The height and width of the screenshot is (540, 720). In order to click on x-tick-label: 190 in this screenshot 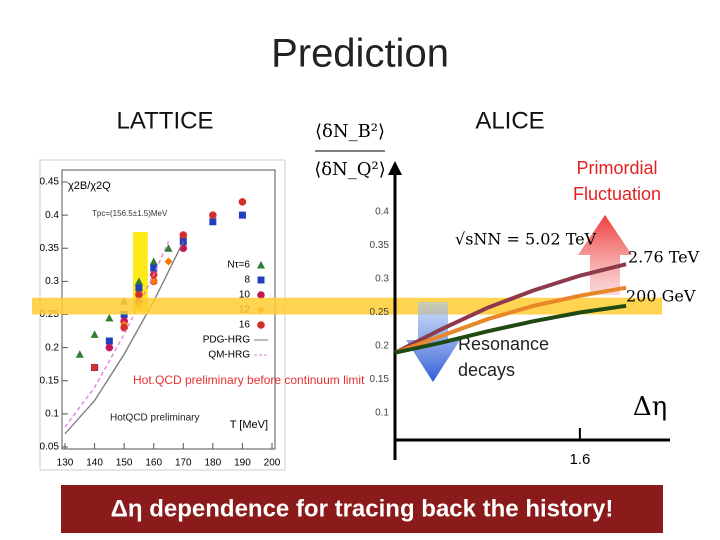, I will do `click(242, 463)`.